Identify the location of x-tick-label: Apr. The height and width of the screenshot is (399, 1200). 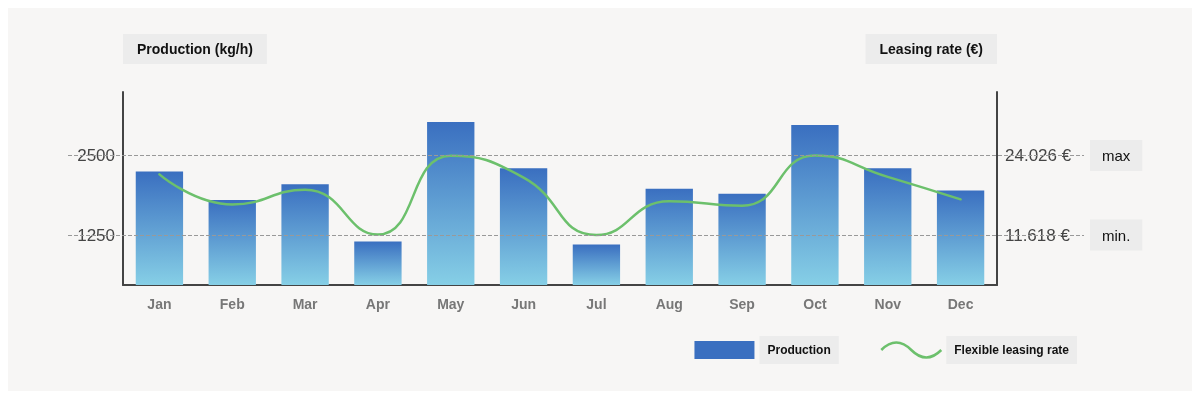
(378, 304).